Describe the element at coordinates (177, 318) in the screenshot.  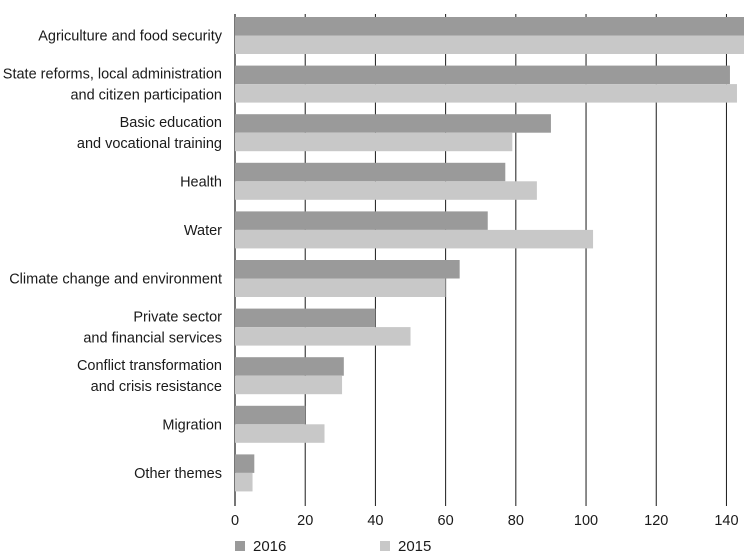
I see `category-label-line: Private sector` at that location.